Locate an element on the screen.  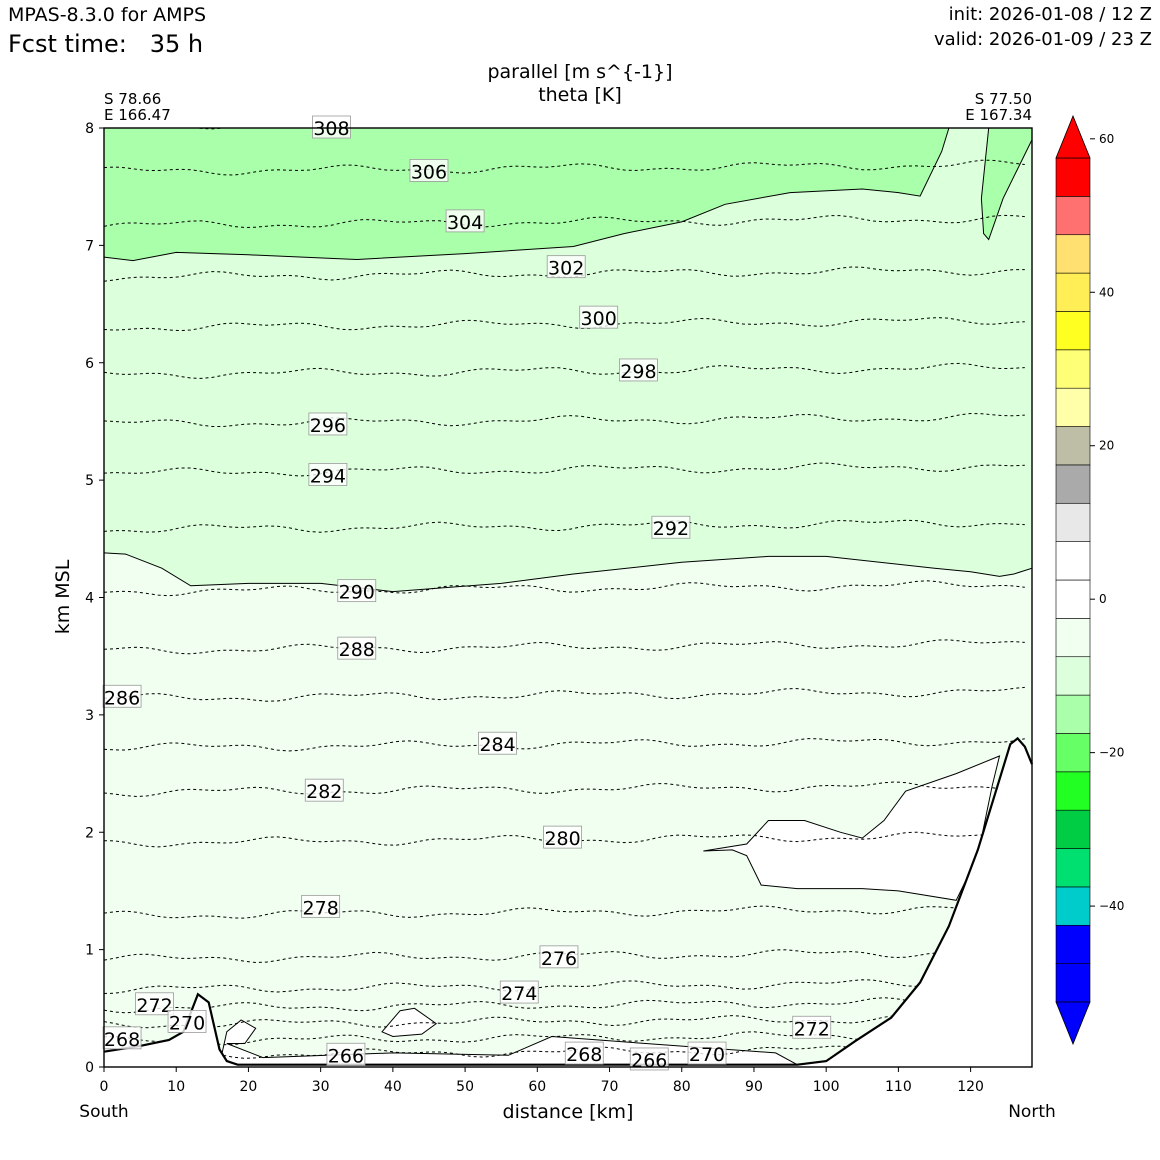
contour-label-text: 274 is located at coordinates (519, 994).